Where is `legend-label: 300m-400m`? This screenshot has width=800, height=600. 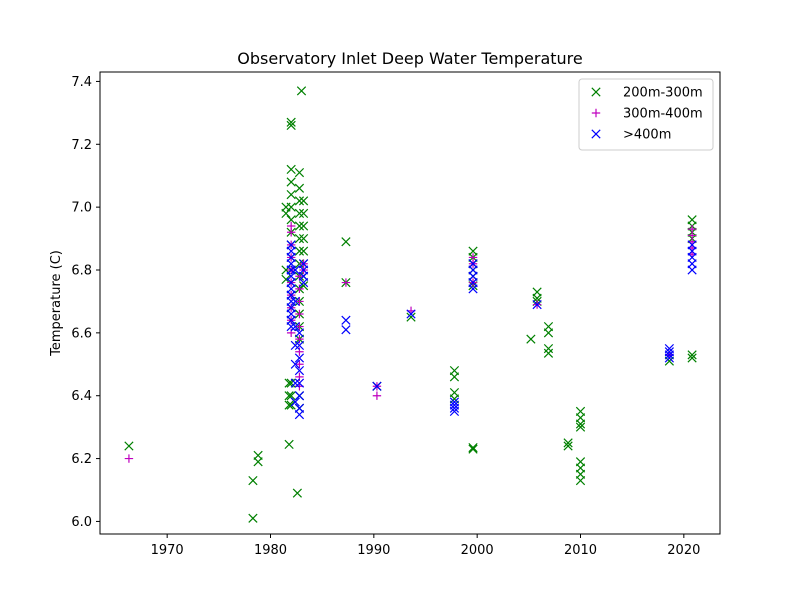 legend-label: 300m-400m is located at coordinates (663, 114).